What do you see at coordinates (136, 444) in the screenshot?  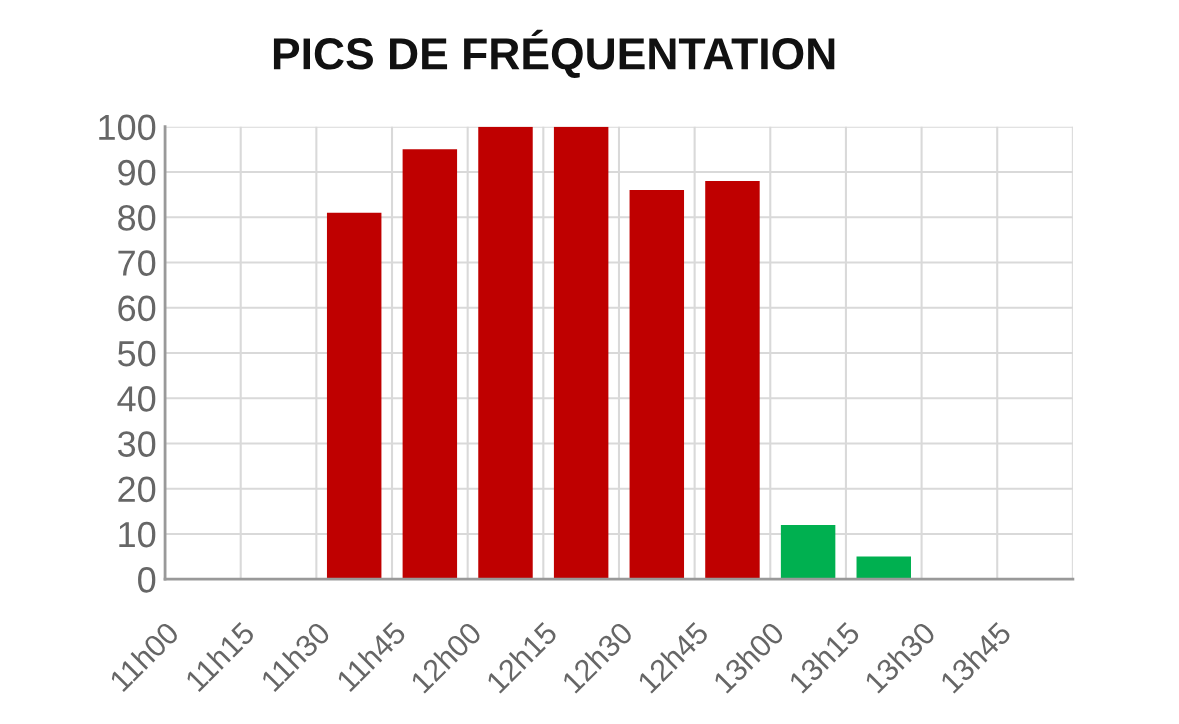 I see `y-tick-label: 30` at bounding box center [136, 444].